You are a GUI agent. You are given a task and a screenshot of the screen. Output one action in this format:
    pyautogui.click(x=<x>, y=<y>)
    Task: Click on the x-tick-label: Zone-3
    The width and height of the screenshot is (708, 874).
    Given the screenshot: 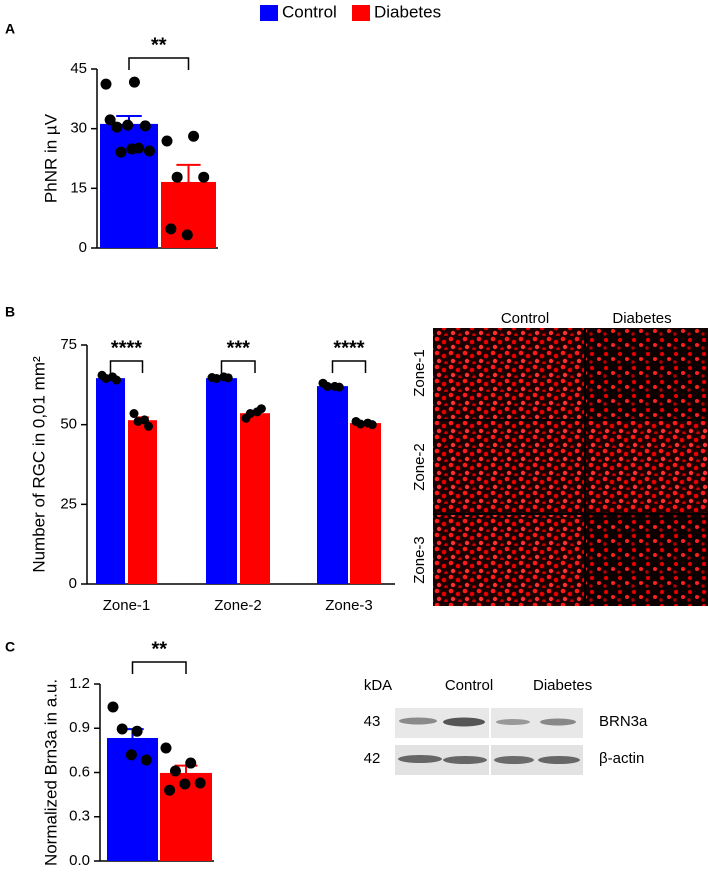 What is the action you would take?
    pyautogui.click(x=349, y=605)
    